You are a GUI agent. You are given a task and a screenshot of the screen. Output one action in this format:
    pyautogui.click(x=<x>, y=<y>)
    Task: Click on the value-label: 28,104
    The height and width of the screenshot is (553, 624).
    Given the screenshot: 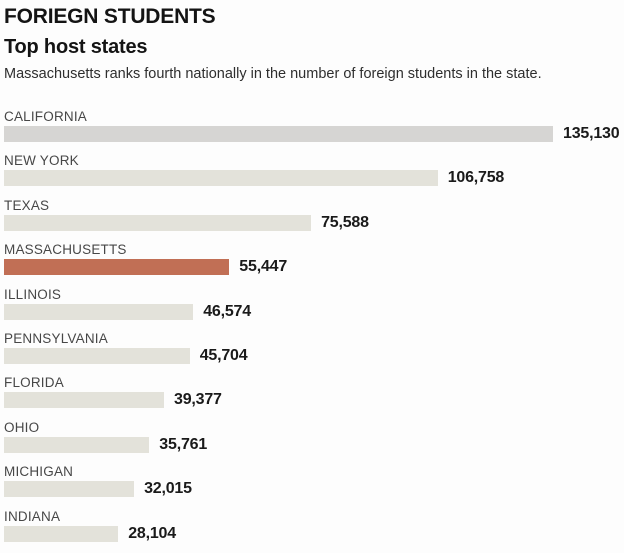 What is the action you would take?
    pyautogui.click(x=152, y=533)
    